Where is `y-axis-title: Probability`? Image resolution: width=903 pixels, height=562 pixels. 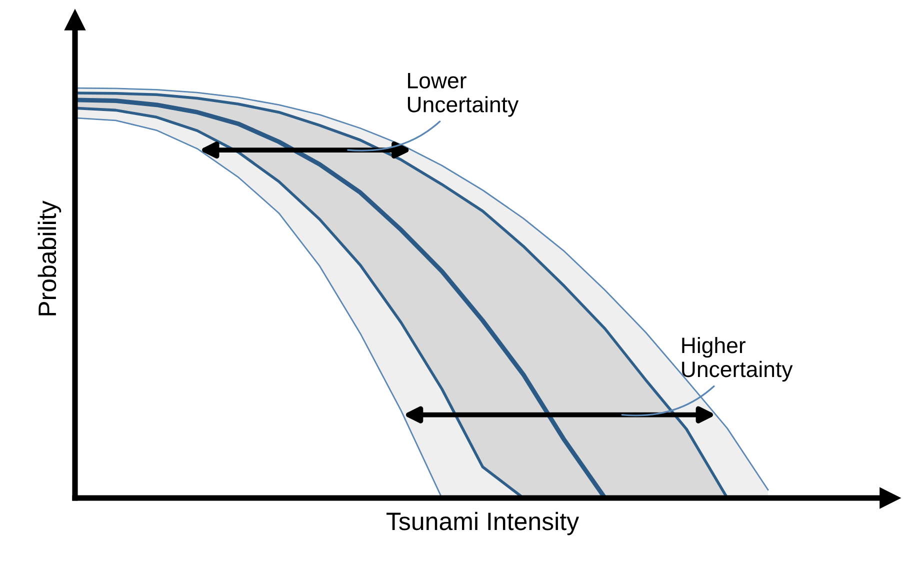 y-axis-title: Probability is located at coordinates (50, 258).